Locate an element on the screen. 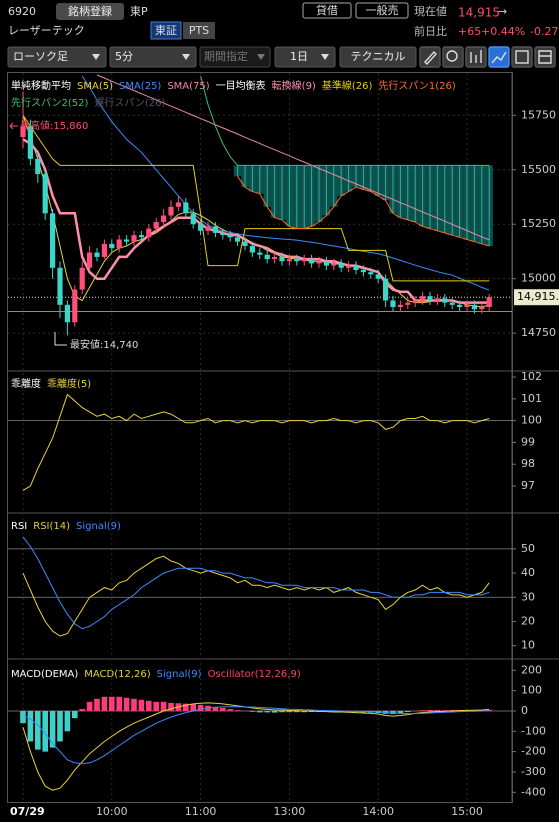 The image size is (559, 822). x-tick-label: 11:00 is located at coordinates (201, 811).